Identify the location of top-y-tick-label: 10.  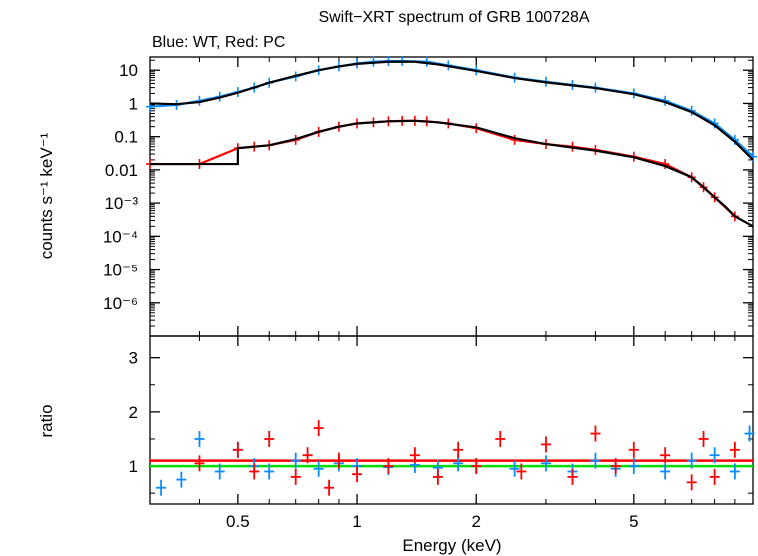
(128, 70).